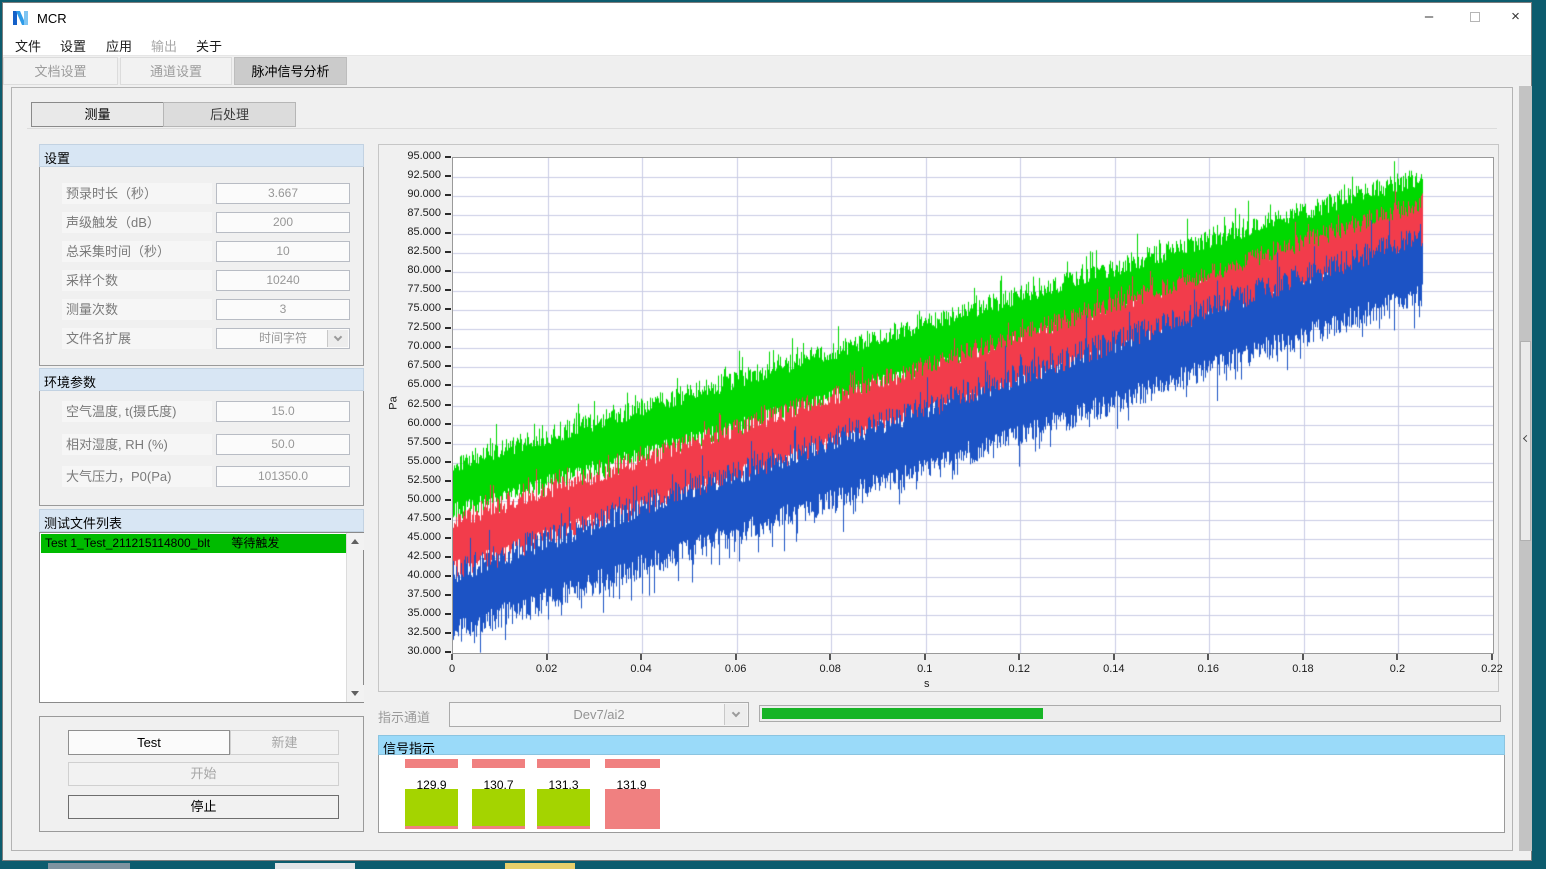  What do you see at coordinates (431, 794) in the screenshot?
I see `signal-indicator: 129.9` at bounding box center [431, 794].